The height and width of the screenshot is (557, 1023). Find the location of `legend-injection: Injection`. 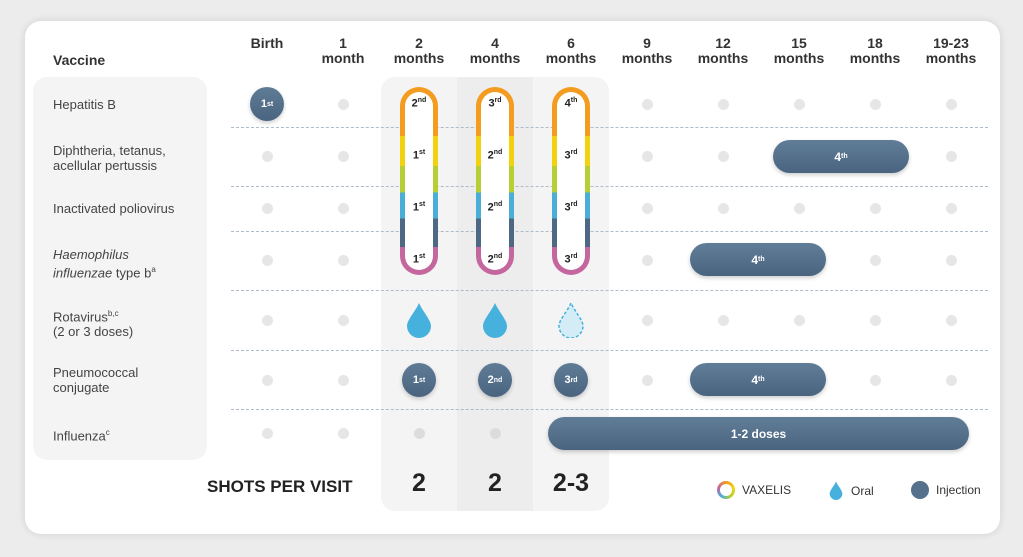

legend-injection: Injection is located at coordinates (946, 490).